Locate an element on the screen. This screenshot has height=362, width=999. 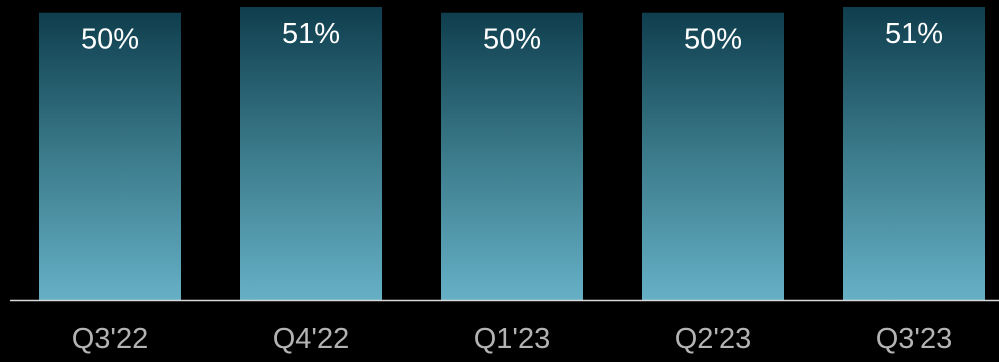
data-label-0: 50% is located at coordinates (110, 40).